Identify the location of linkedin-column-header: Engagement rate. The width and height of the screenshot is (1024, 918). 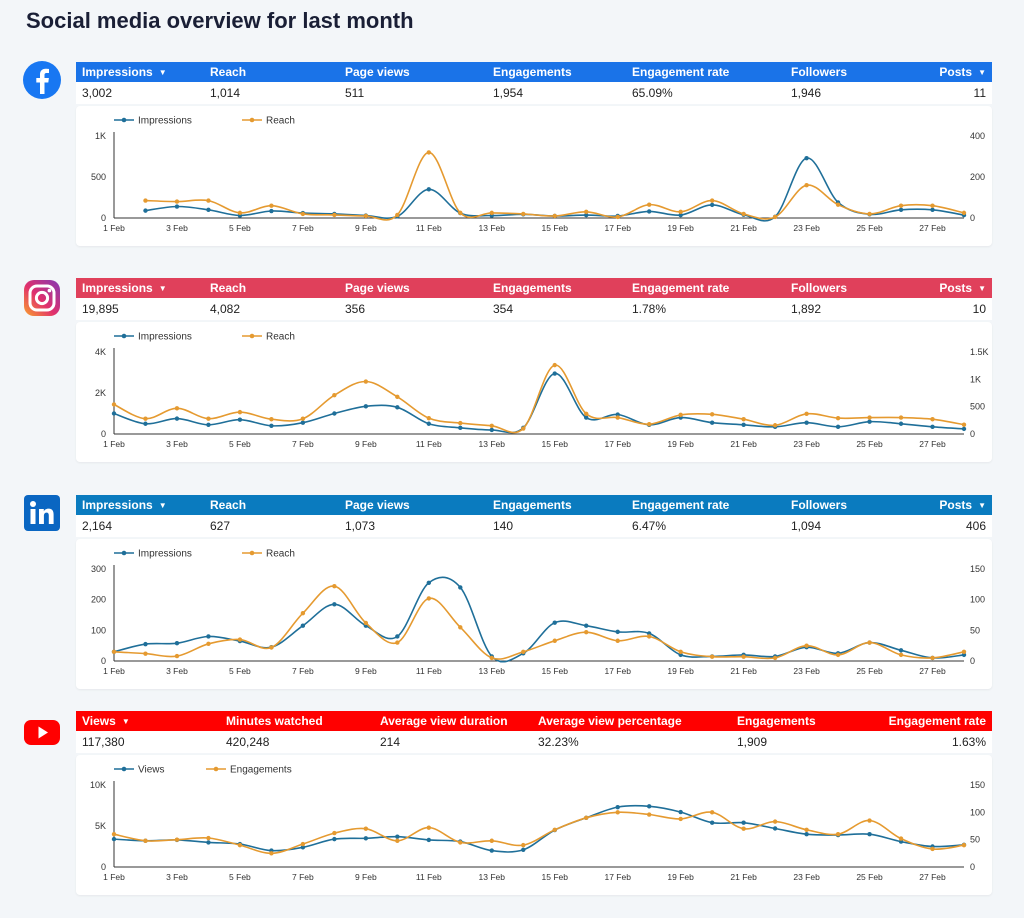
(680, 505).